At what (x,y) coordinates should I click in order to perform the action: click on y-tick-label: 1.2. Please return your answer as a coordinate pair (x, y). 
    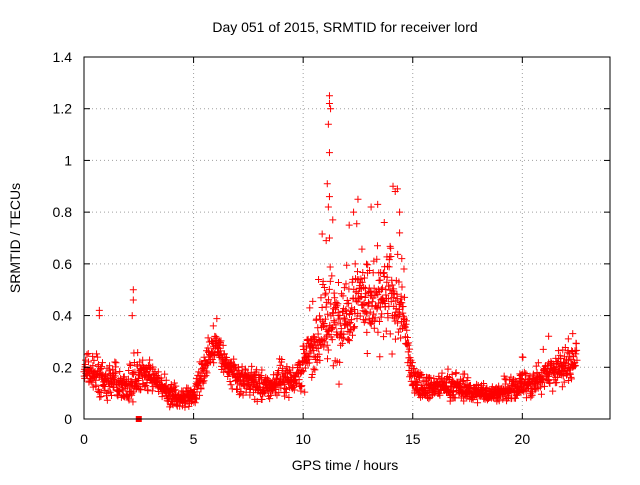
    Looking at the image, I should click on (63, 109).